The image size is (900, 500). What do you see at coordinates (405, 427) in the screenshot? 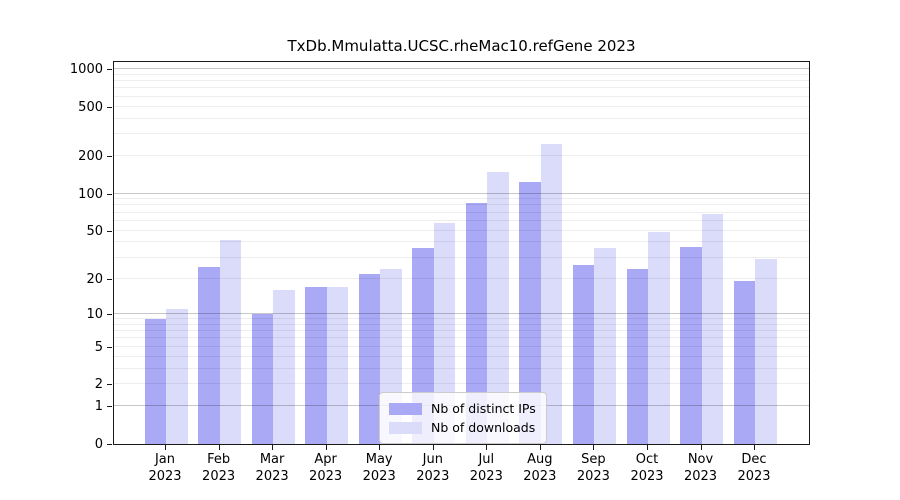
I see `downloads-swatch` at bounding box center [405, 427].